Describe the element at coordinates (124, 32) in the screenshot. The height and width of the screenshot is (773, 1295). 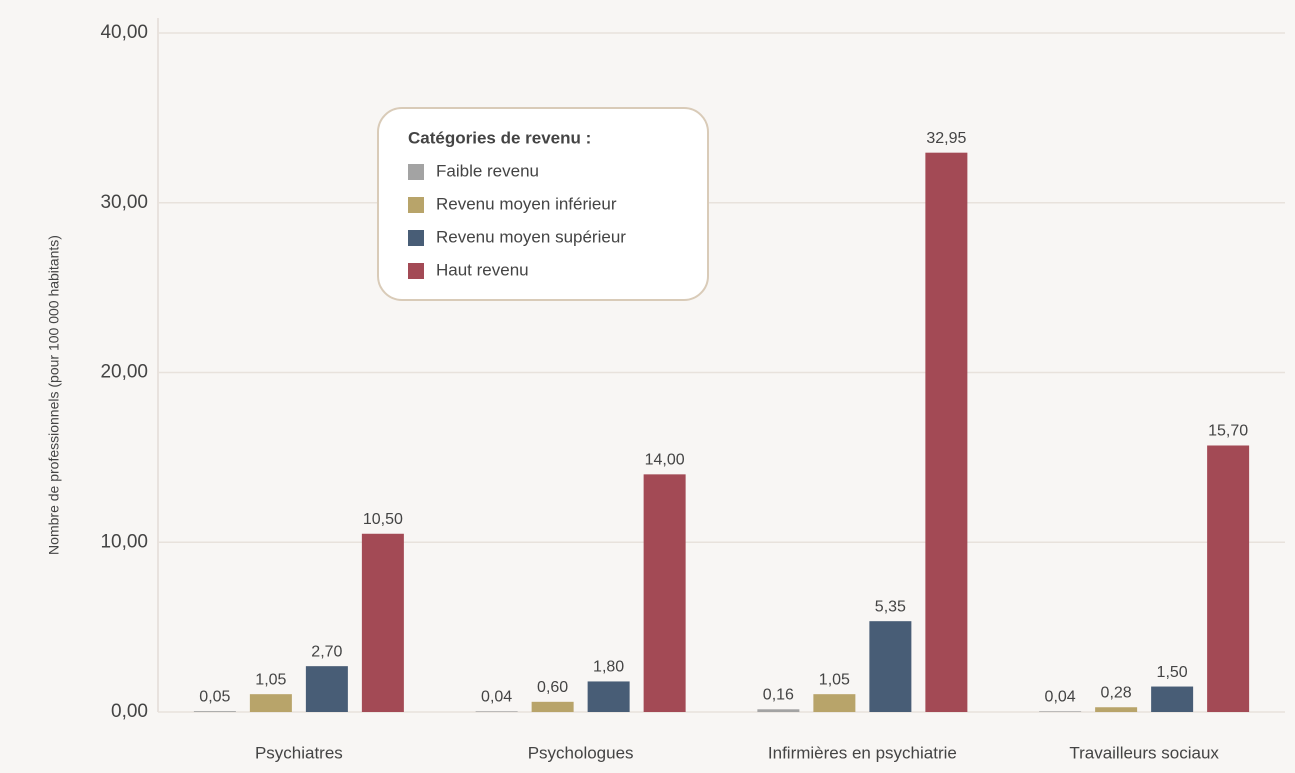
I see `y-tick-label: 40,00` at that location.